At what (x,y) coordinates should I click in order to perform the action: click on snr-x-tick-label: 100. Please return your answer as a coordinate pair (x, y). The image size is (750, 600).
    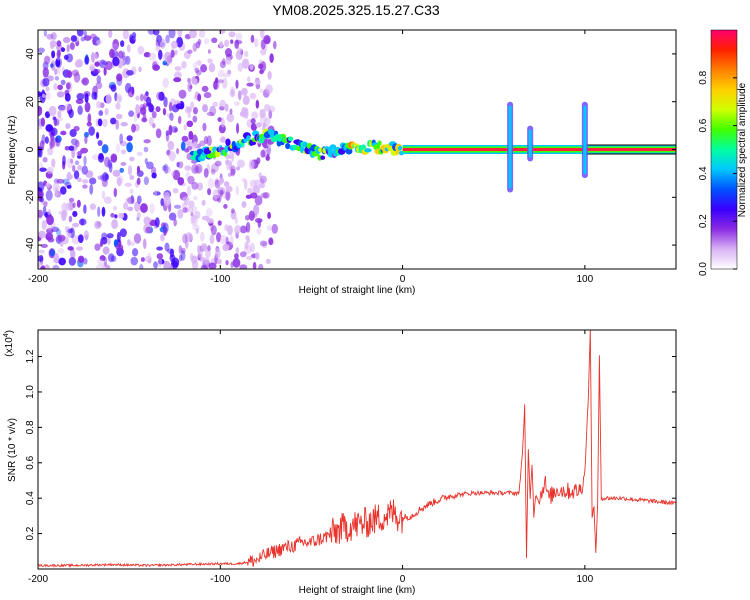
    Looking at the image, I should click on (585, 579).